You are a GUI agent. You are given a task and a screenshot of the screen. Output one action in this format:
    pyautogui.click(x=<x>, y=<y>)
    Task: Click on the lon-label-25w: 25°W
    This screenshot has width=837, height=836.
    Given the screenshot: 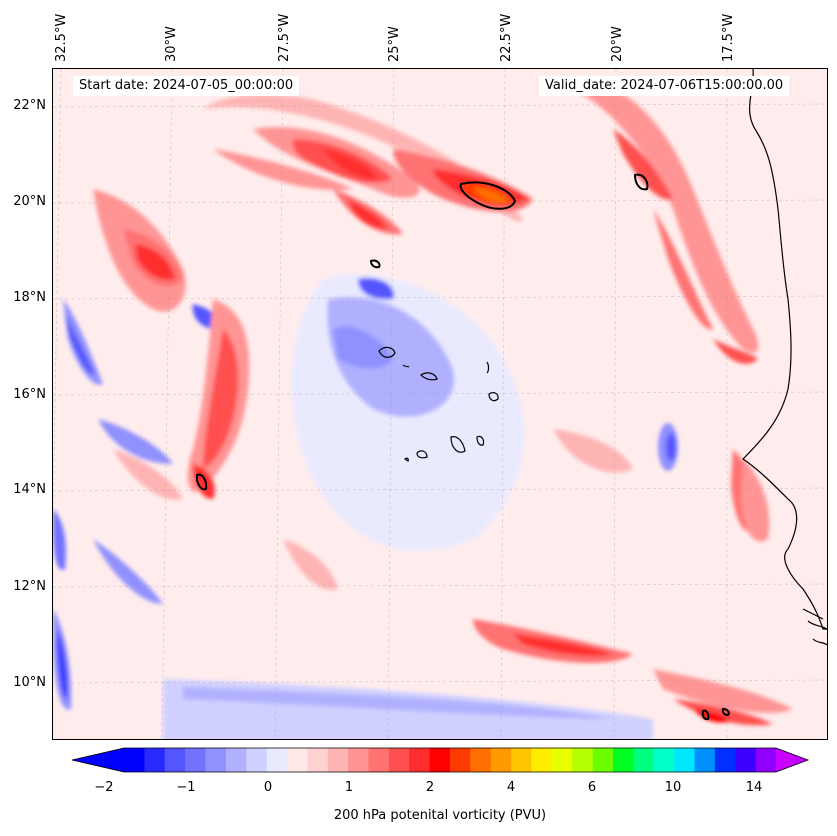 What is the action you would take?
    pyautogui.click(x=394, y=44)
    